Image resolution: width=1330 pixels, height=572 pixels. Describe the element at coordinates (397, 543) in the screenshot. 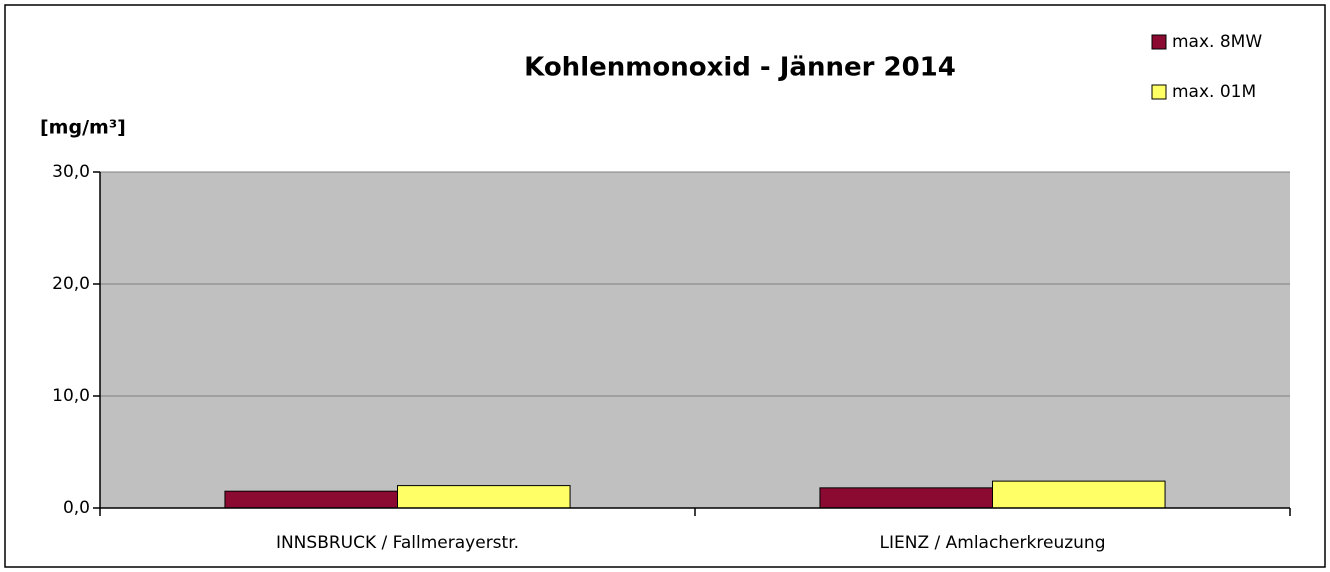

I see `x-tick-label: INNSBRUCK / Fallmerayerstr.` at that location.